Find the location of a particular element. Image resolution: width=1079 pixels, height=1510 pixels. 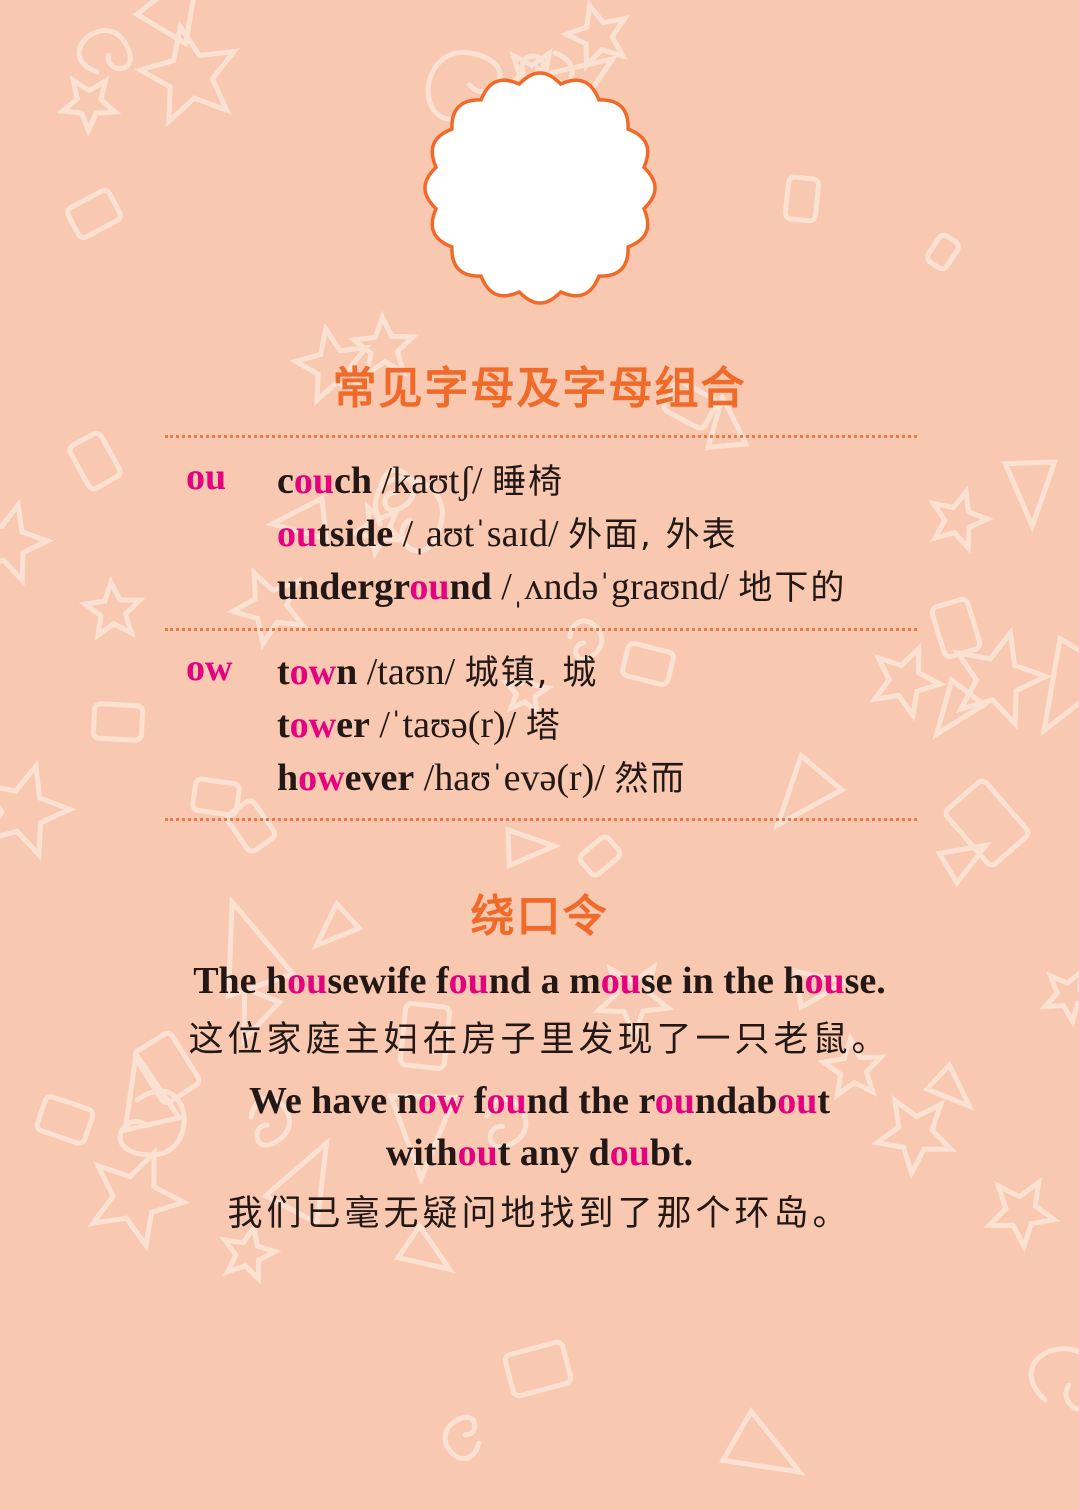

word-part: nd the r is located at coordinates (590, 1101).